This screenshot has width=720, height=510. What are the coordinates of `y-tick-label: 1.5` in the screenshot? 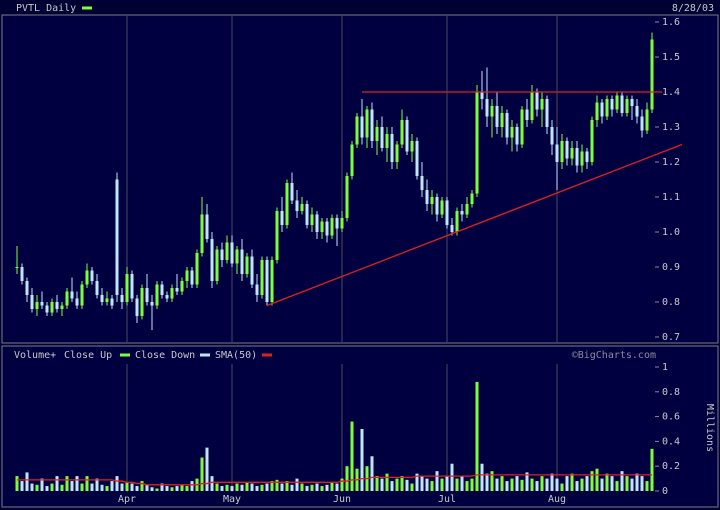 It's located at (671, 57).